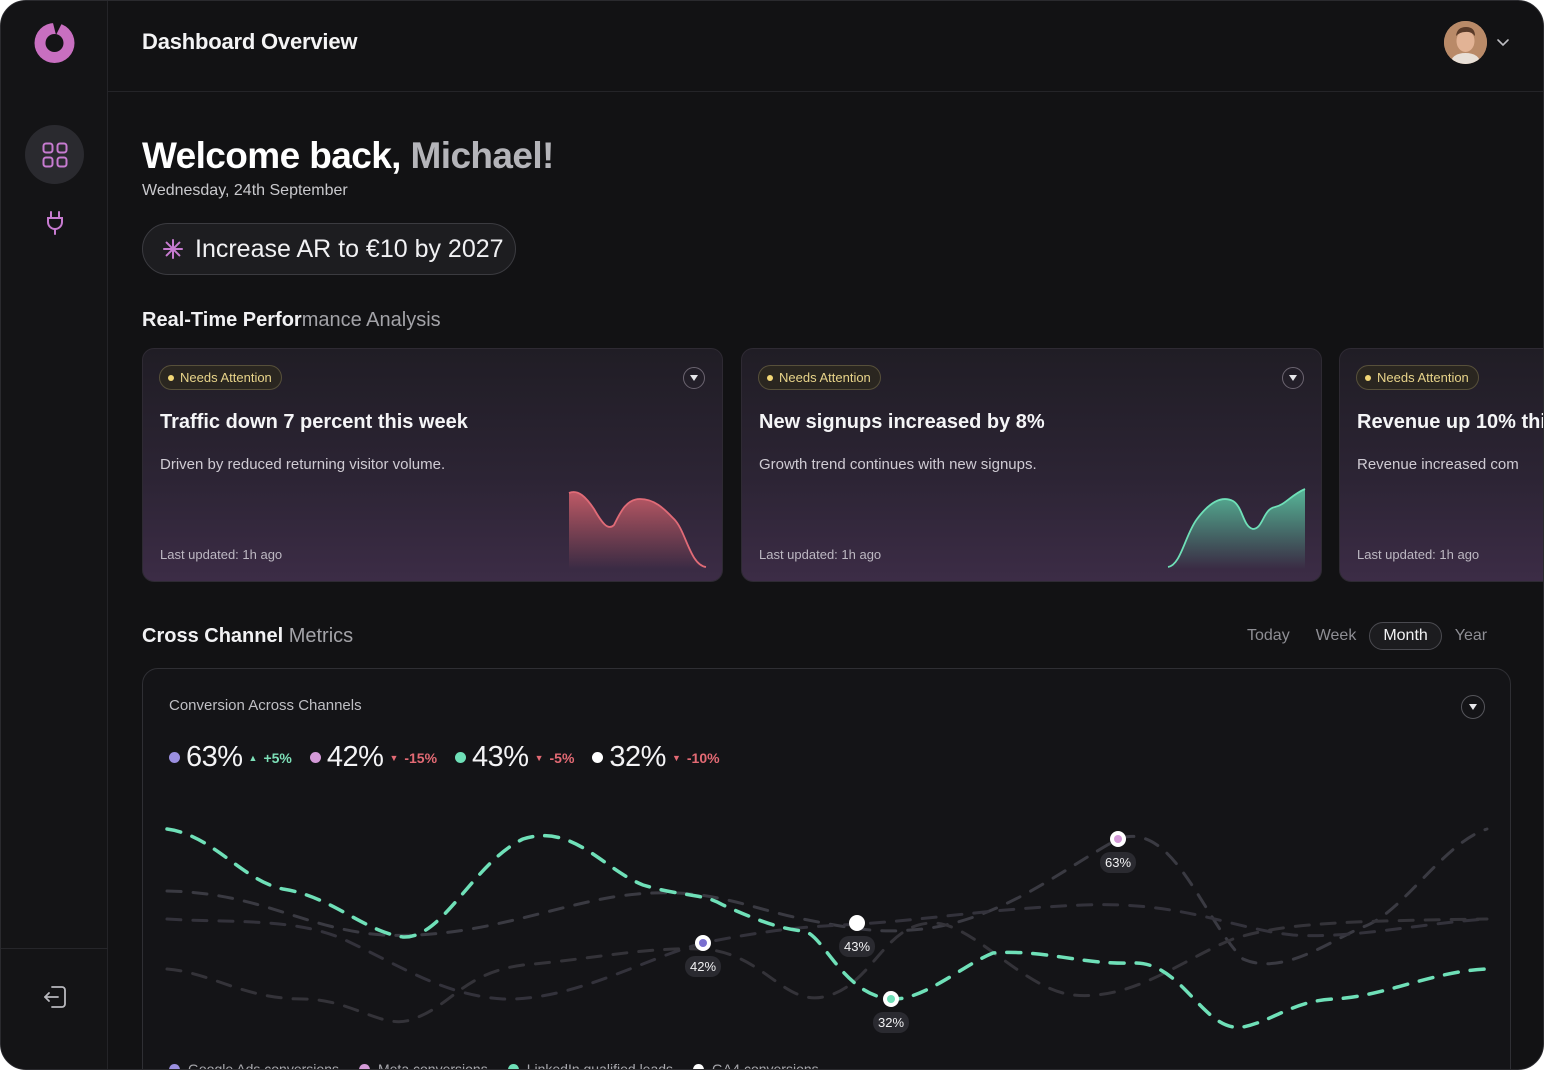 The height and width of the screenshot is (1070, 1544). I want to click on legend-item: GA4 conversions, so click(756, 1065).